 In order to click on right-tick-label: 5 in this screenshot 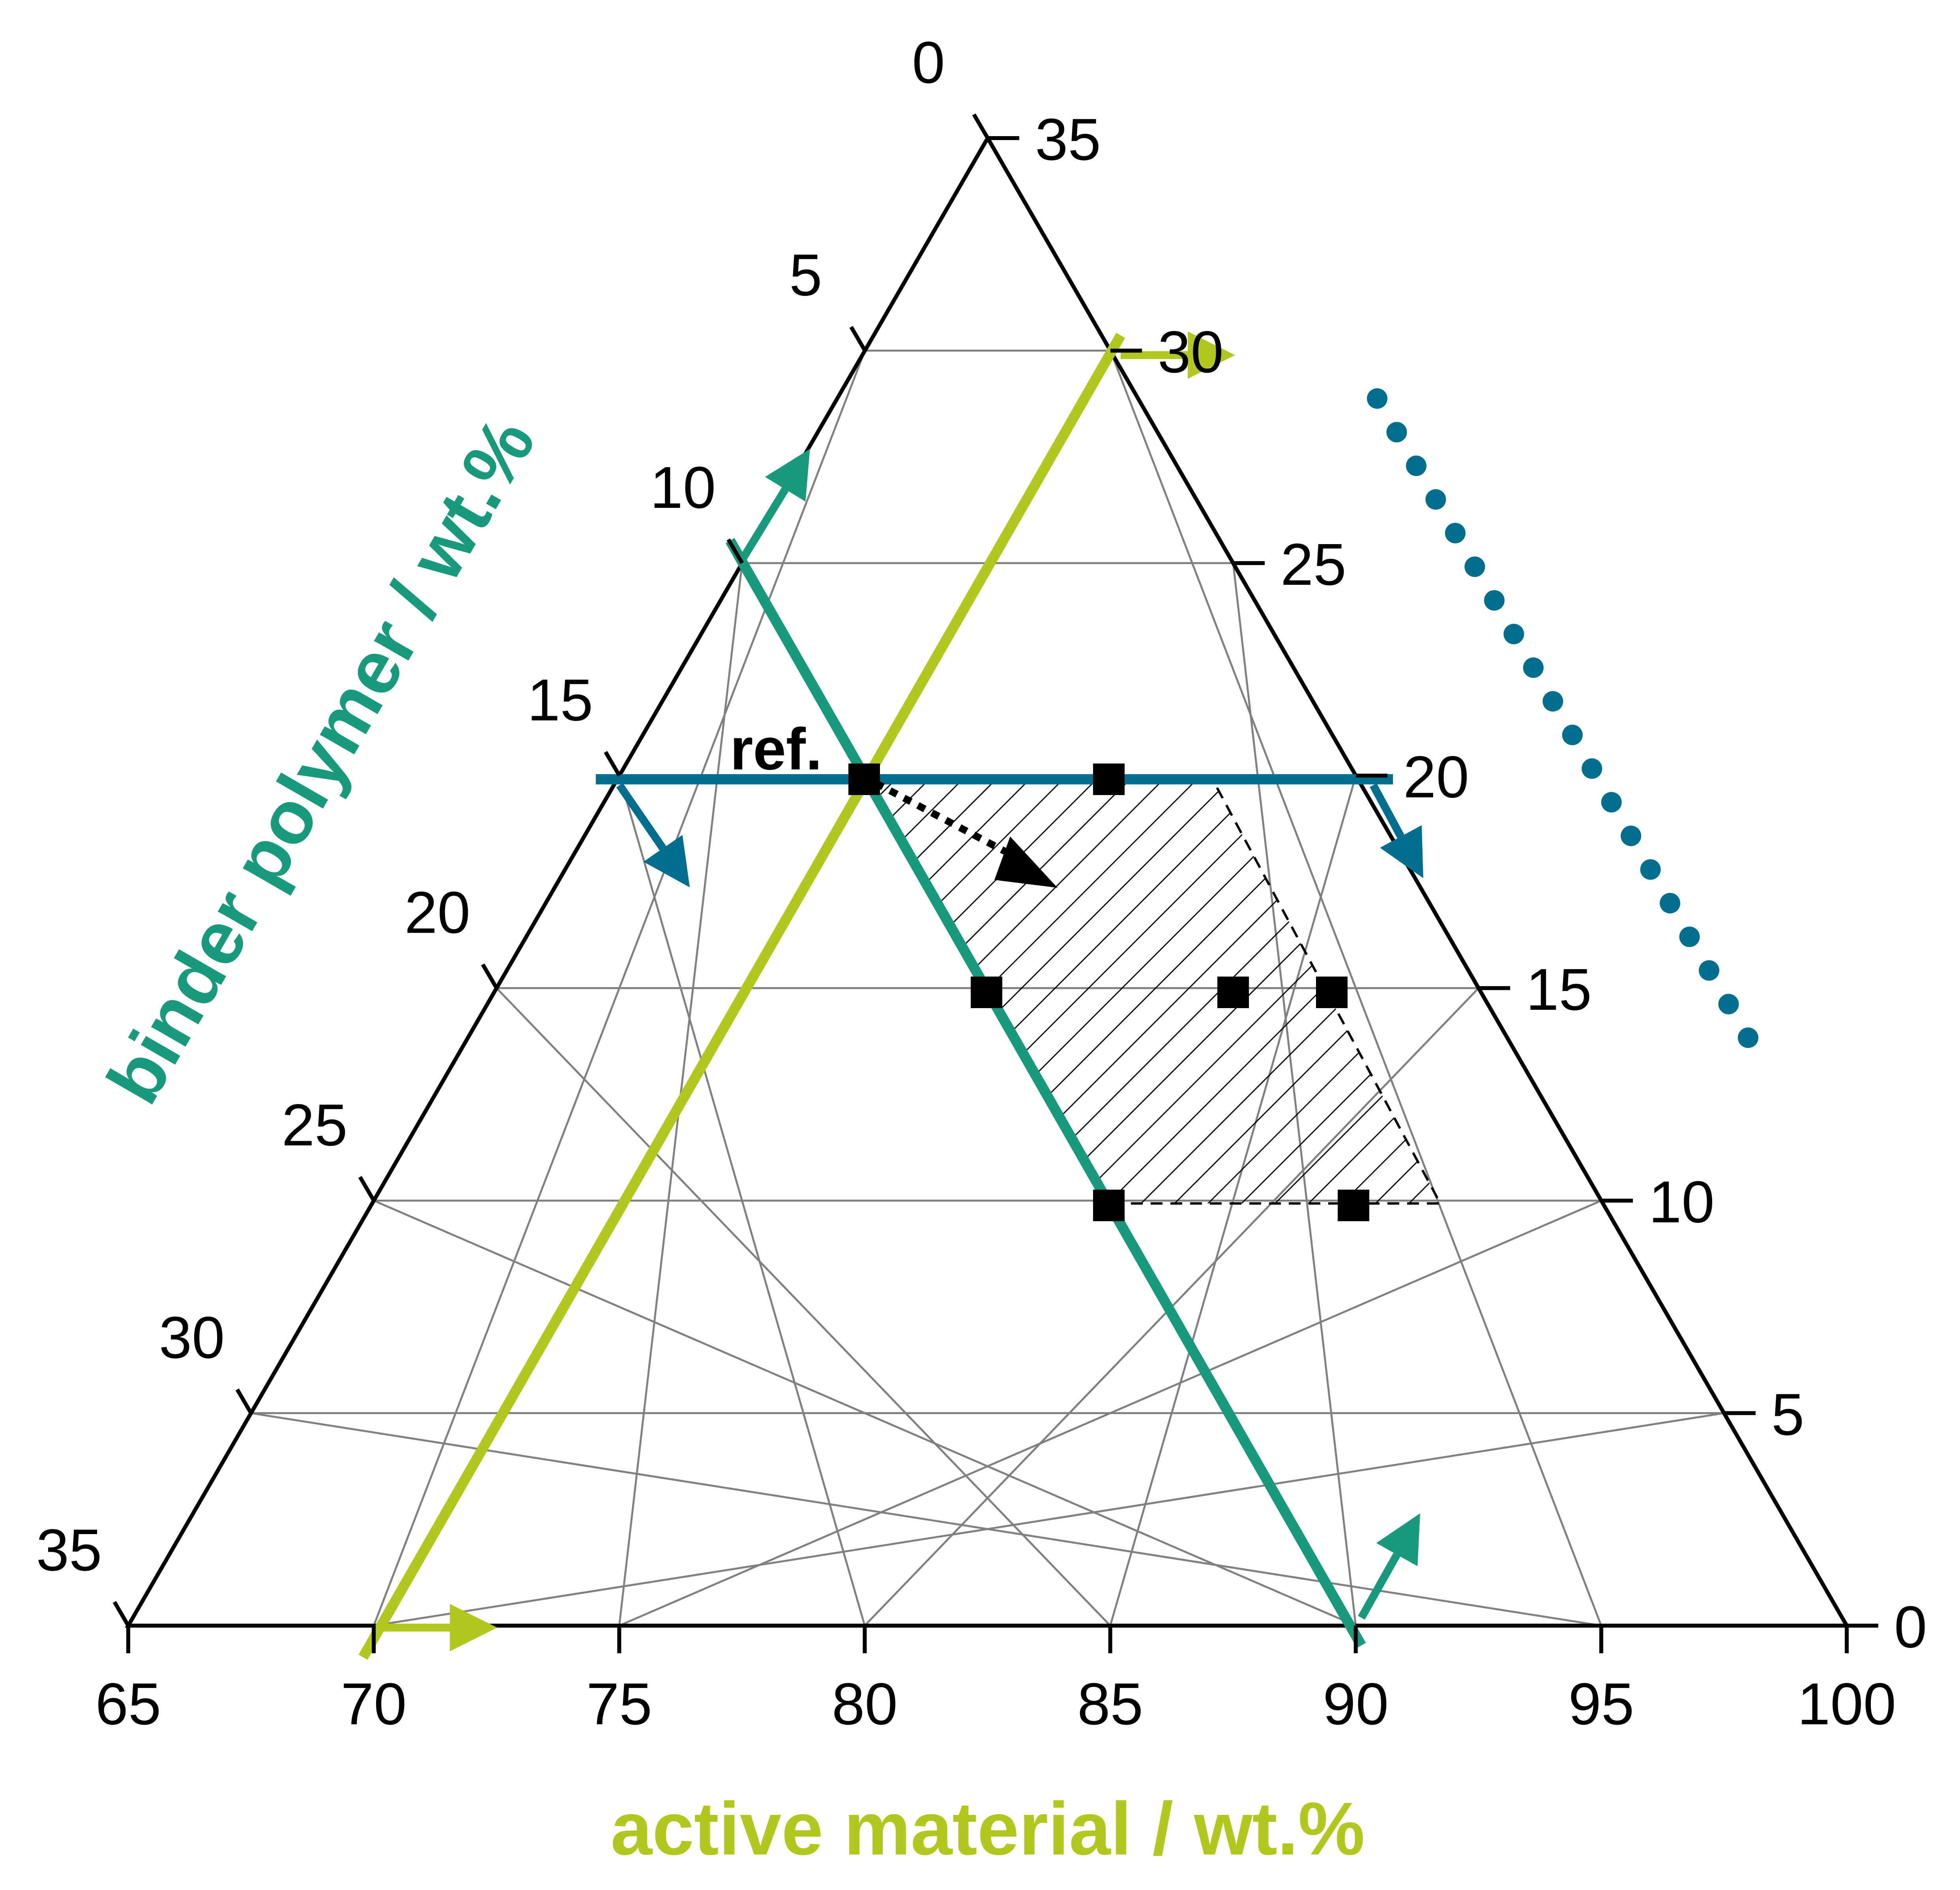, I will do `click(1788, 1414)`.